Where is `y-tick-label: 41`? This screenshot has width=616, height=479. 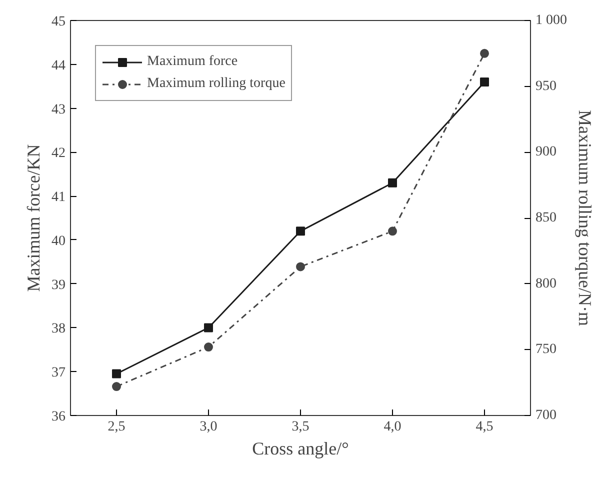
y-tick-label: 41 is located at coordinates (59, 198).